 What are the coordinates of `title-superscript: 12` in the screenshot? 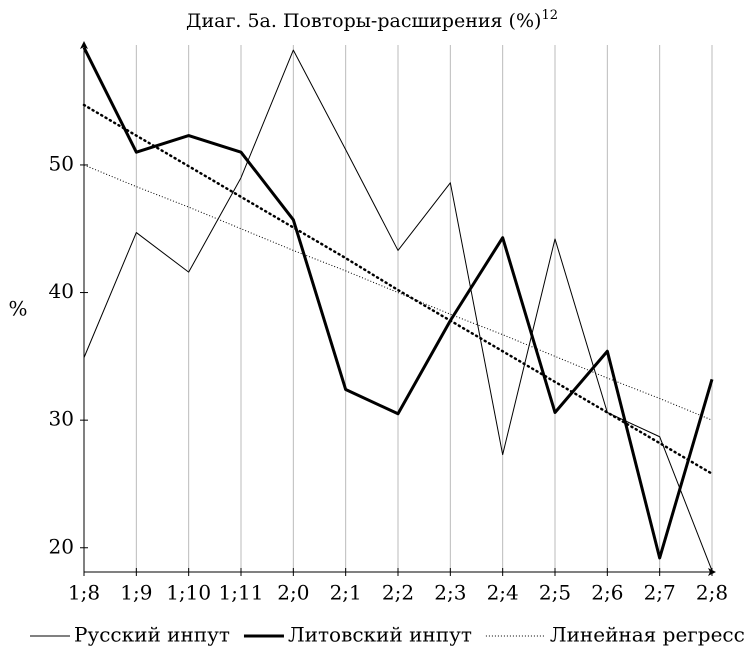 It's located at (549, 15).